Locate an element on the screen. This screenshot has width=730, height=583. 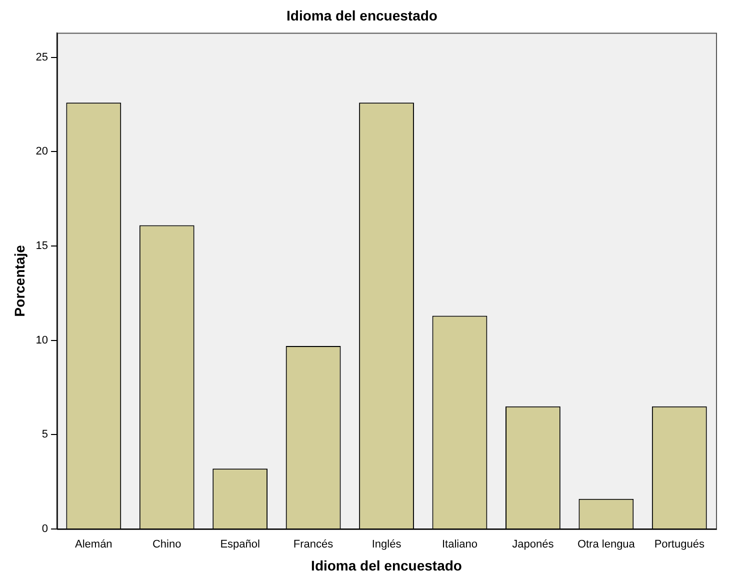
x-tick-label: Otra lengua is located at coordinates (606, 544).